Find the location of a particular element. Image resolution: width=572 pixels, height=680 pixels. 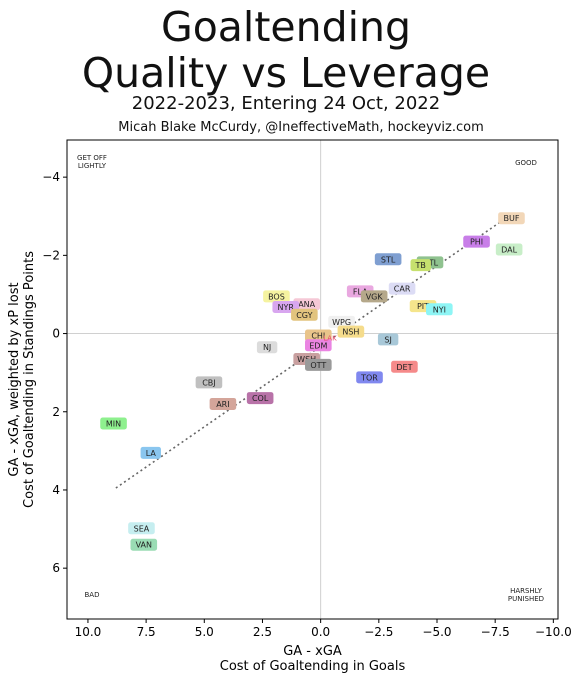

team-marker-nyi: NYI is located at coordinates (439, 309).